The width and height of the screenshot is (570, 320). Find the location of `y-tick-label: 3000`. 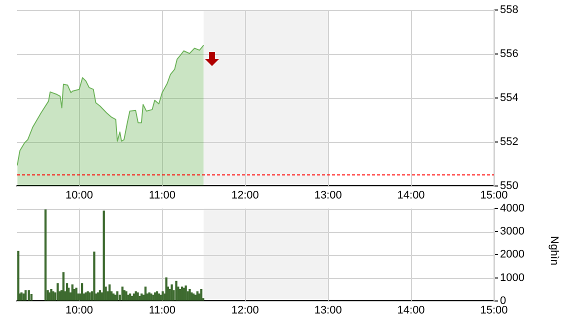

y-tick-label: 3000 is located at coordinates (512, 232).